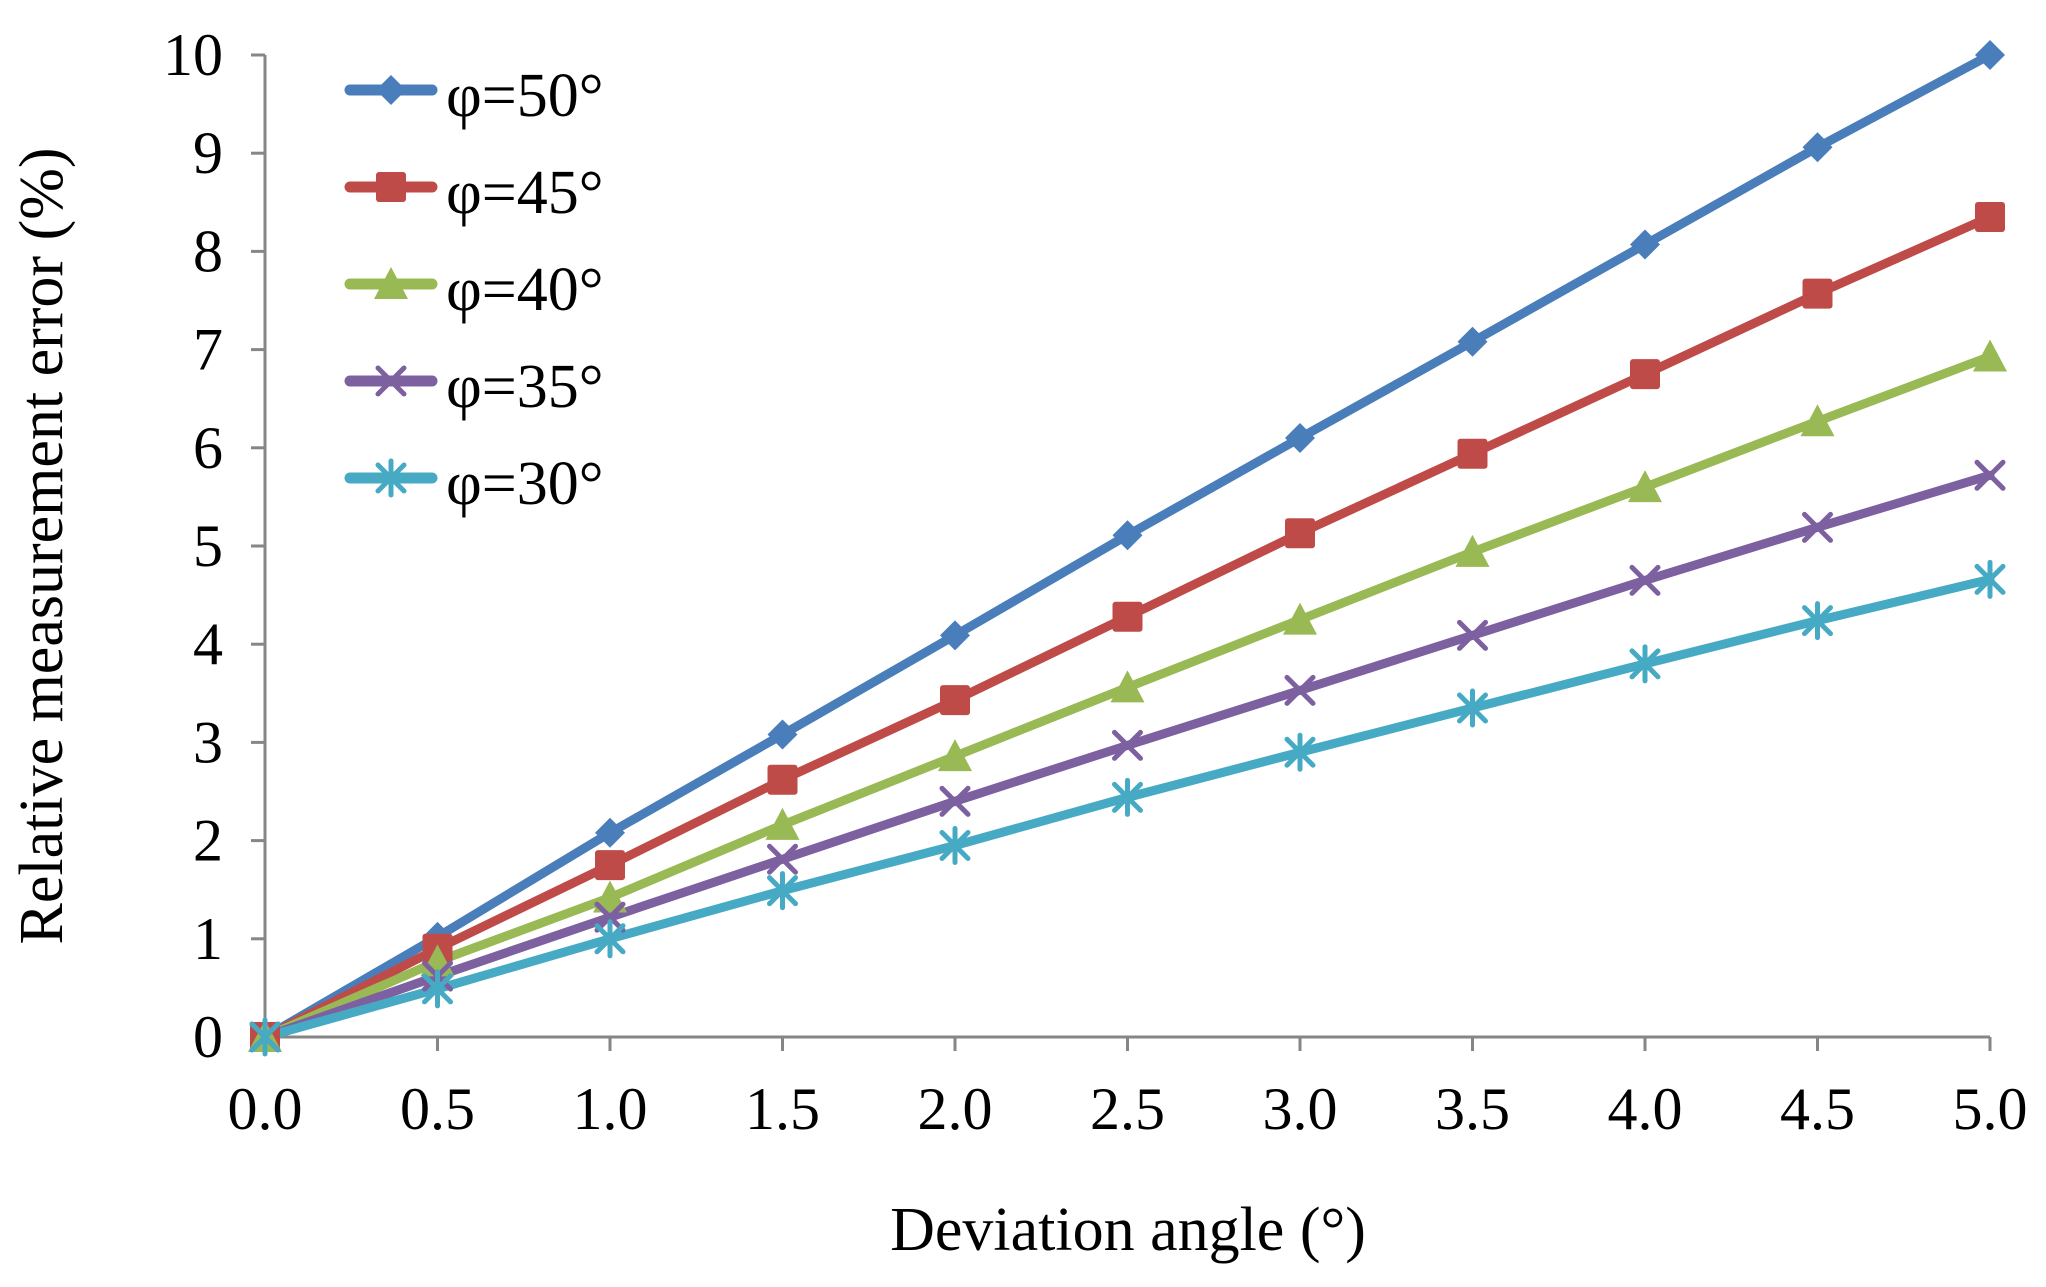 This screenshot has width=2046, height=1287. Describe the element at coordinates (265, 1109) in the screenshot. I see `x-tick-label: 0.0` at that location.